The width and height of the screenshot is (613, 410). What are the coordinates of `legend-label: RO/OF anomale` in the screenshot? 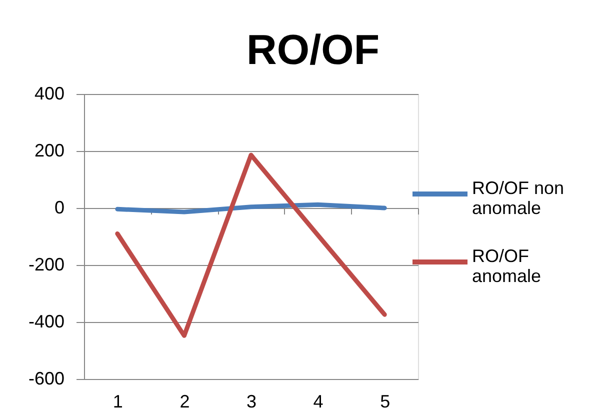 It's located at (507, 266).